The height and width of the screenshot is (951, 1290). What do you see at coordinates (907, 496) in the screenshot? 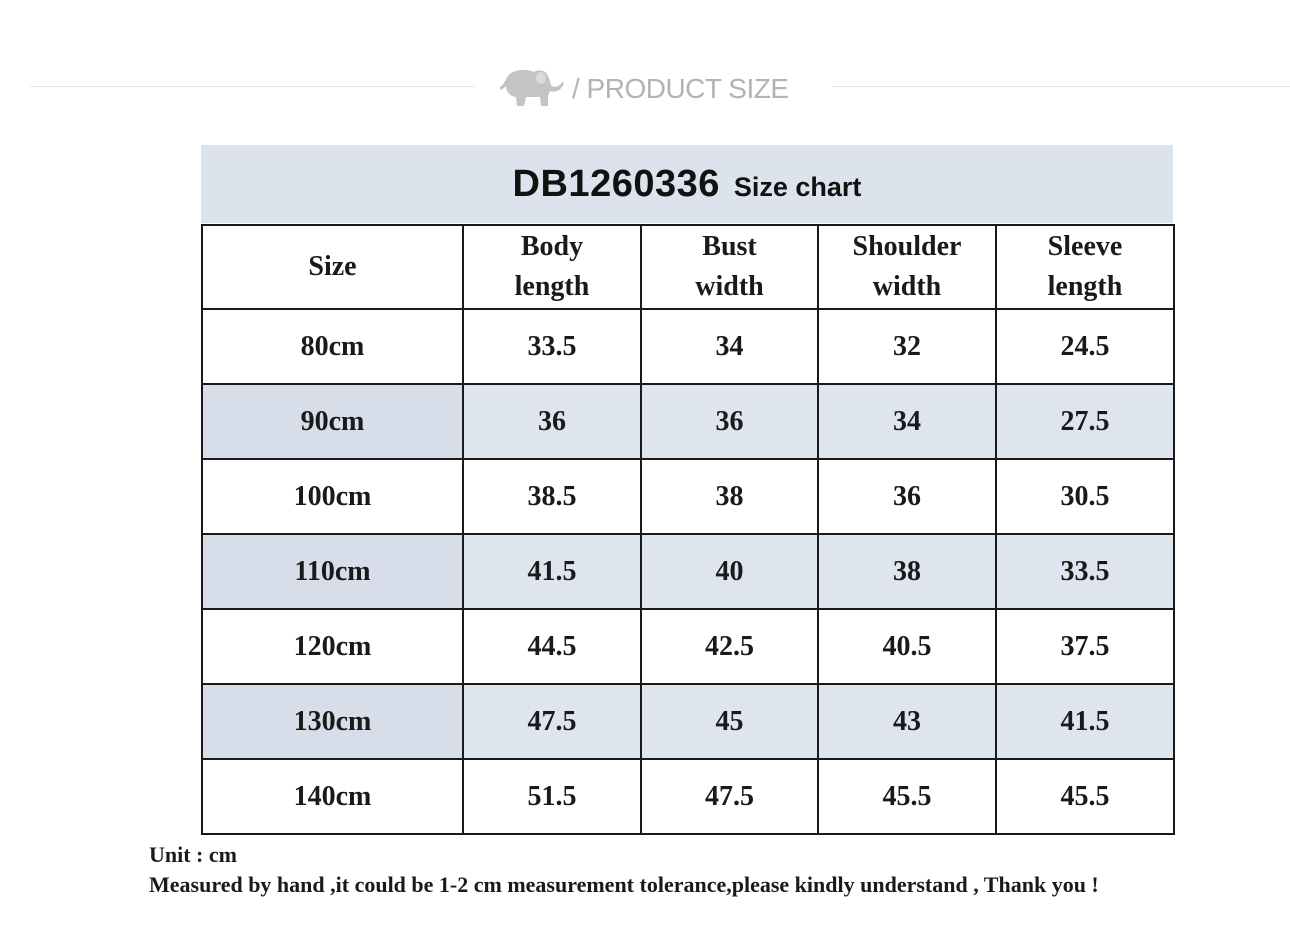
I see `cell-shoulder-width: 36` at bounding box center [907, 496].